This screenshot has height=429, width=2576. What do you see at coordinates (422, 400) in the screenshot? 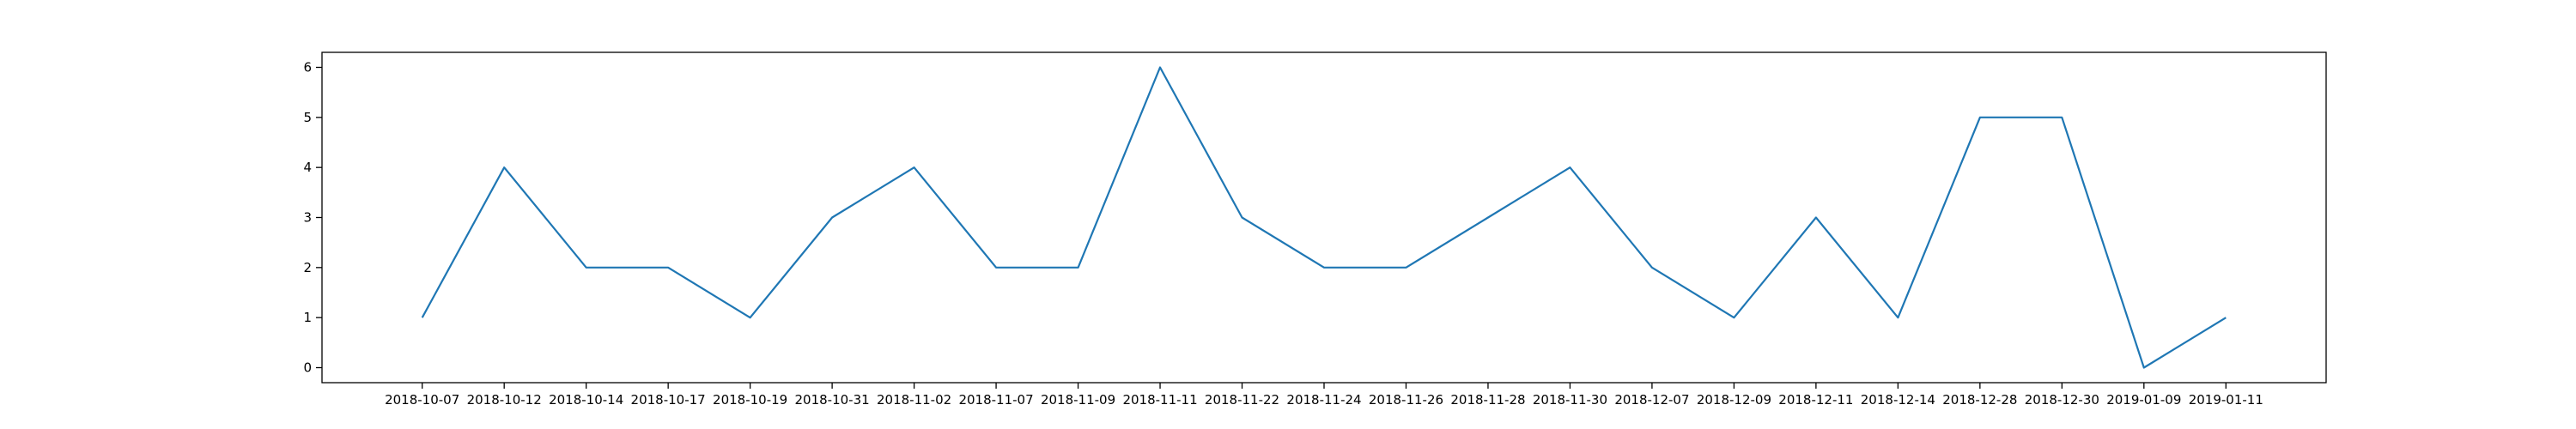
I see `x-tick-label: 2018-10-07` at bounding box center [422, 400].